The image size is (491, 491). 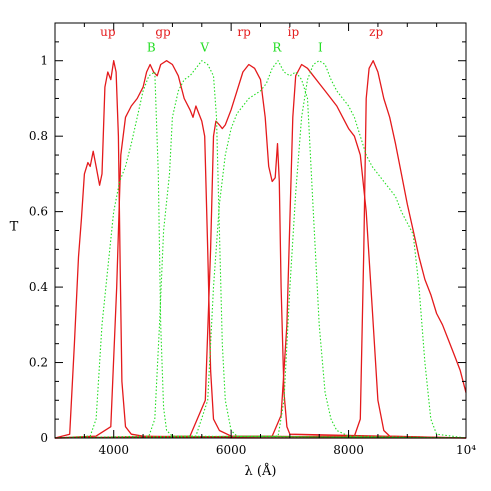 I want to click on x-tick-label: 8000, so click(x=348, y=450).